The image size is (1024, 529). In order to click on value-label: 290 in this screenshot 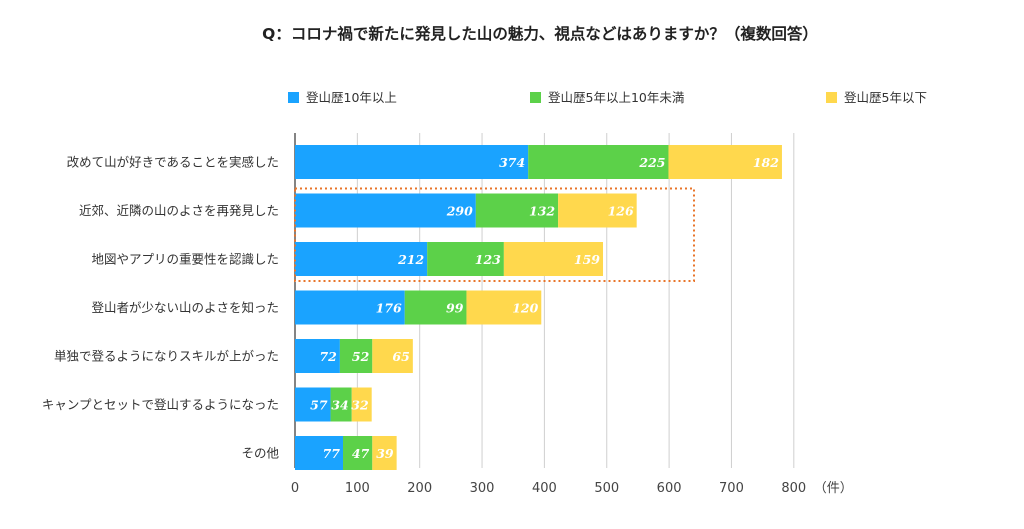, I will do `click(459, 211)`.